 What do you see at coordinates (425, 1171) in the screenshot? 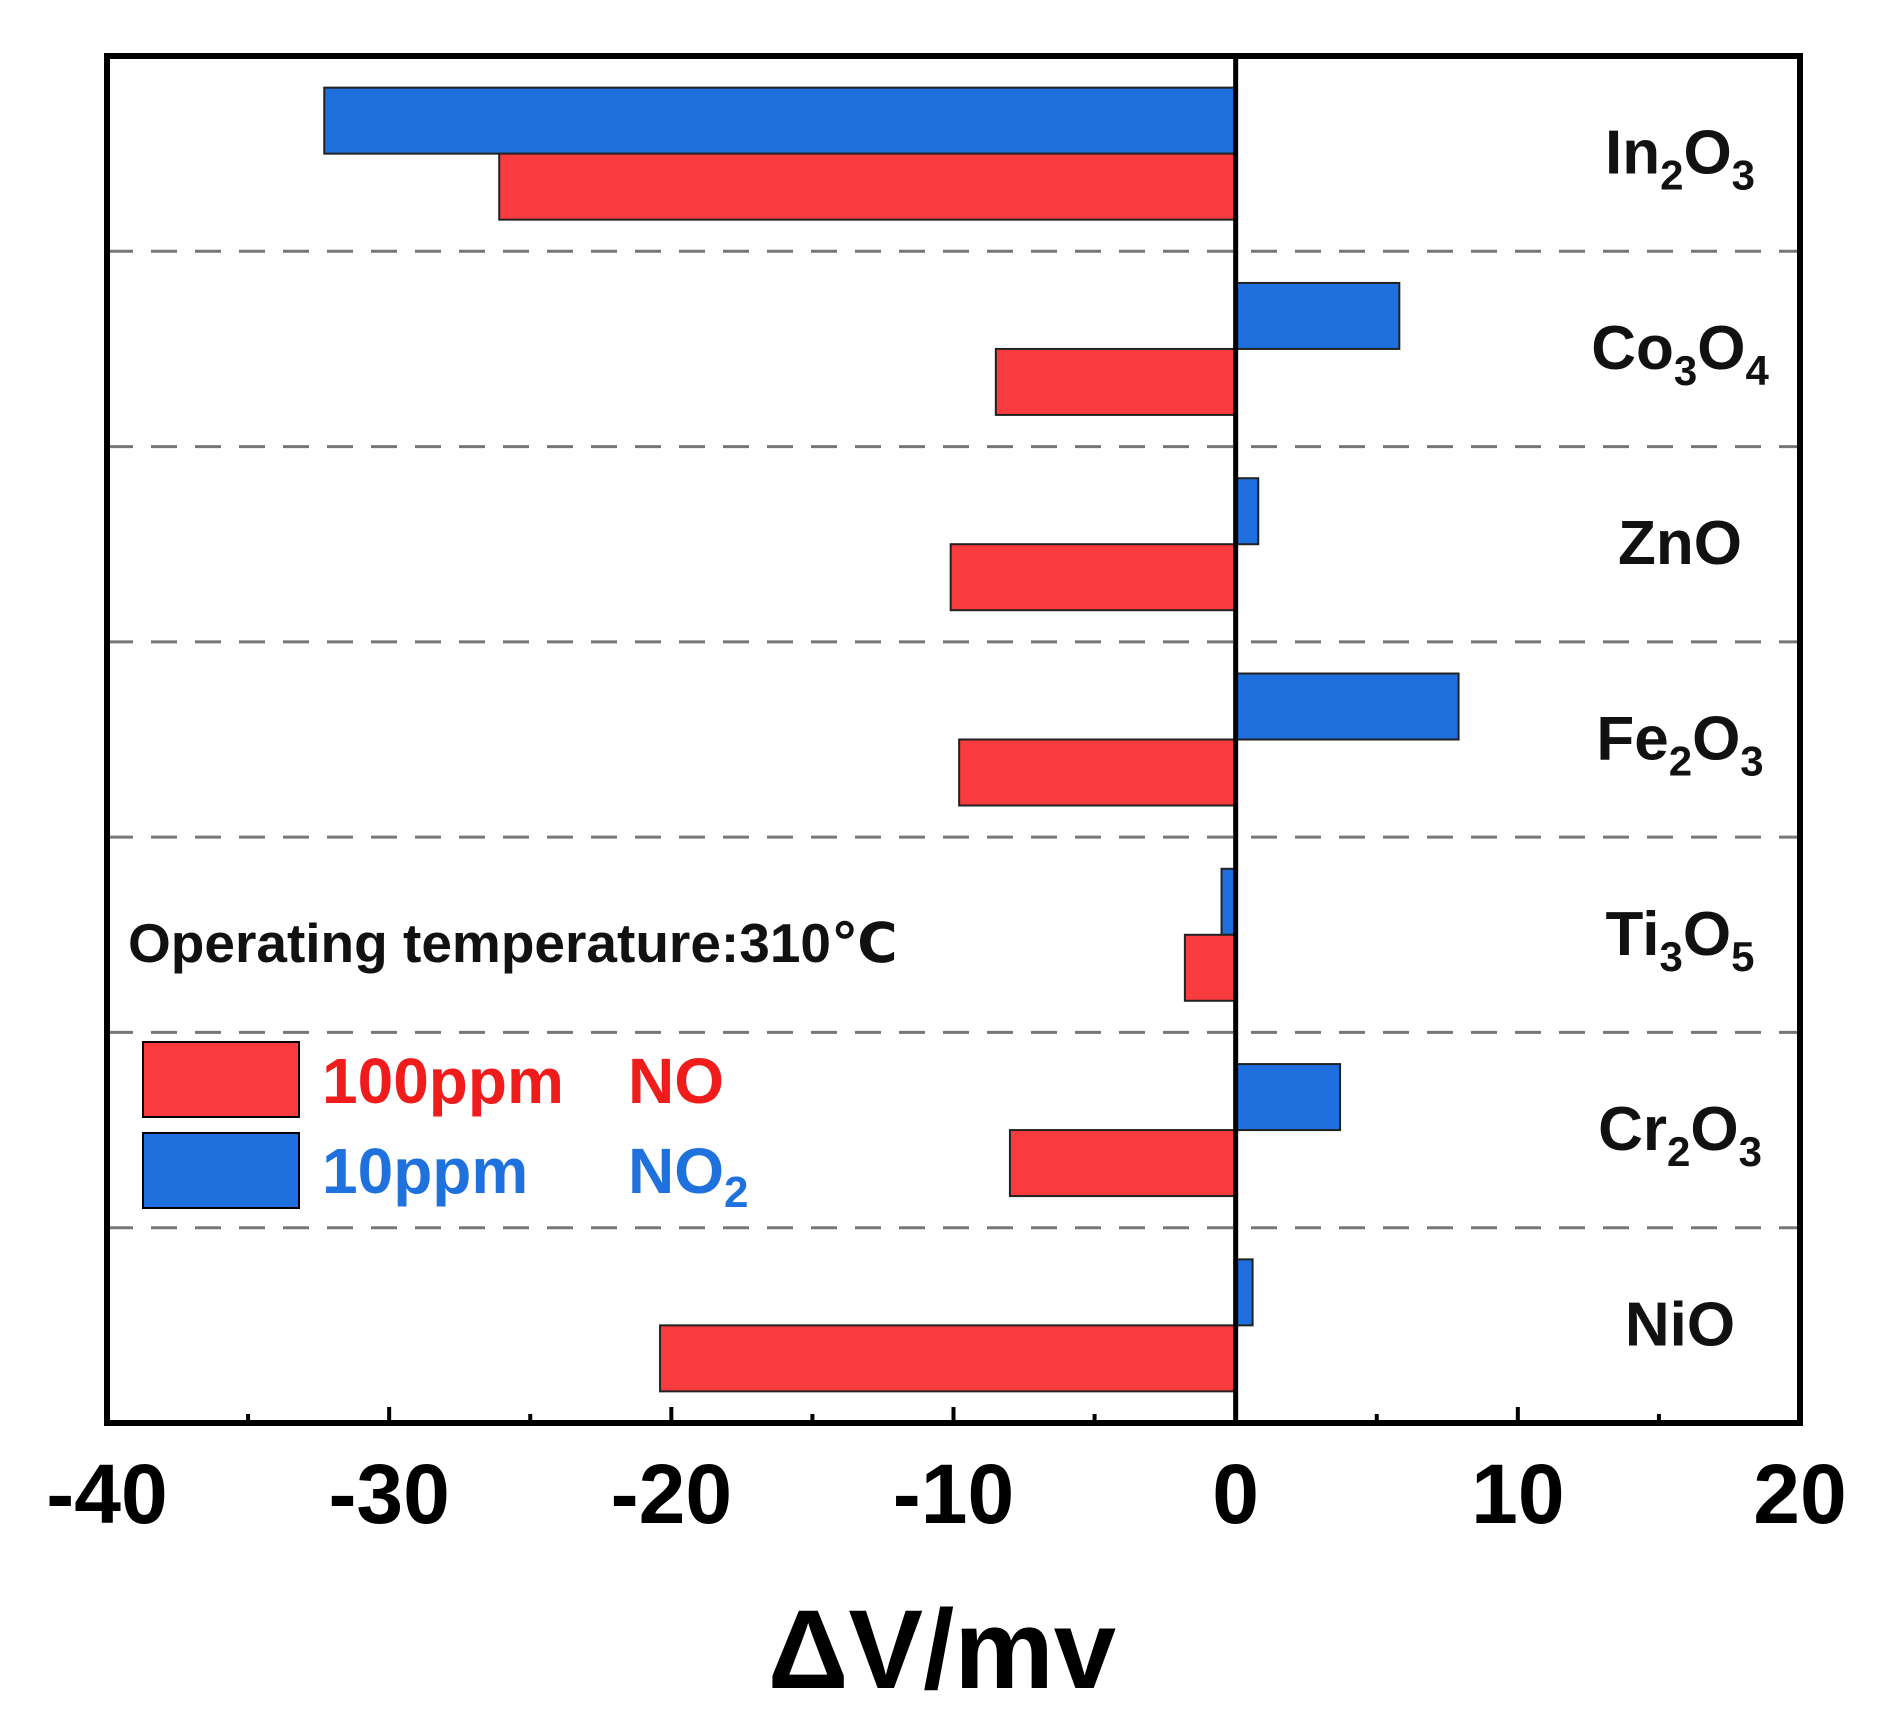
I see `legend-label-no2-conc: 10ppm` at bounding box center [425, 1171].